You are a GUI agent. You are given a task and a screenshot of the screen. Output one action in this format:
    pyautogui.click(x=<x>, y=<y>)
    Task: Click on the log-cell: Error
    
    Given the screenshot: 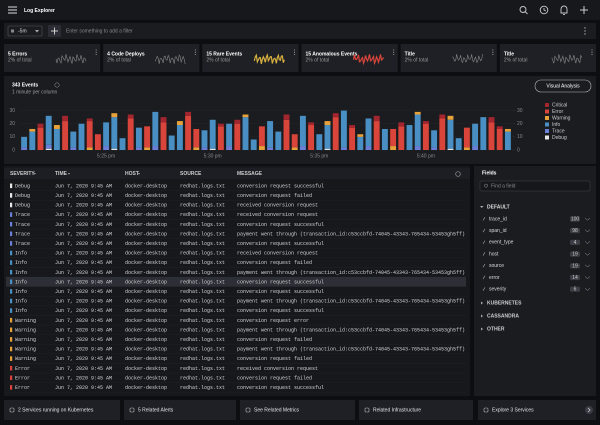 What is the action you would take?
    pyautogui.click(x=22, y=369)
    